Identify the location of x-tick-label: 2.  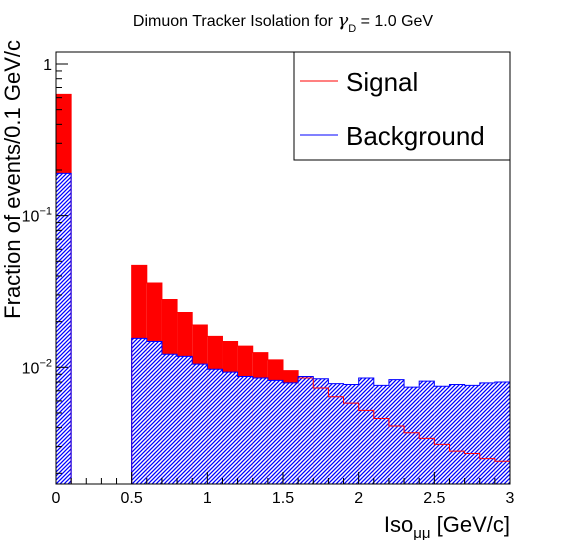
(358, 498).